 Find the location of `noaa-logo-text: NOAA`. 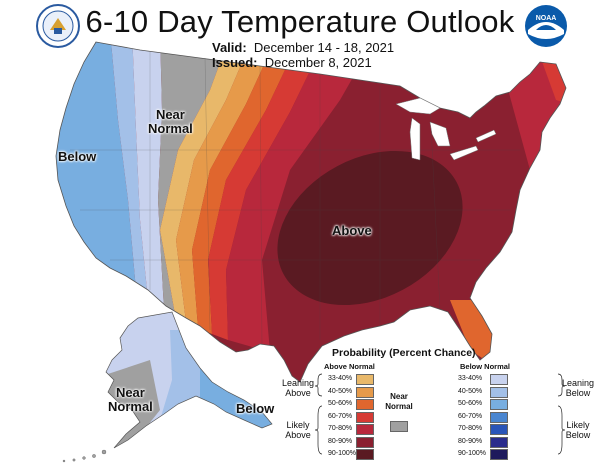

noaa-logo-text: NOAA is located at coordinates (546, 18).